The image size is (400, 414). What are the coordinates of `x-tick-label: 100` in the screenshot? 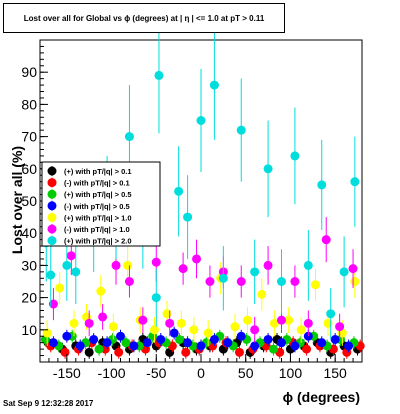 It's located at (291, 373).